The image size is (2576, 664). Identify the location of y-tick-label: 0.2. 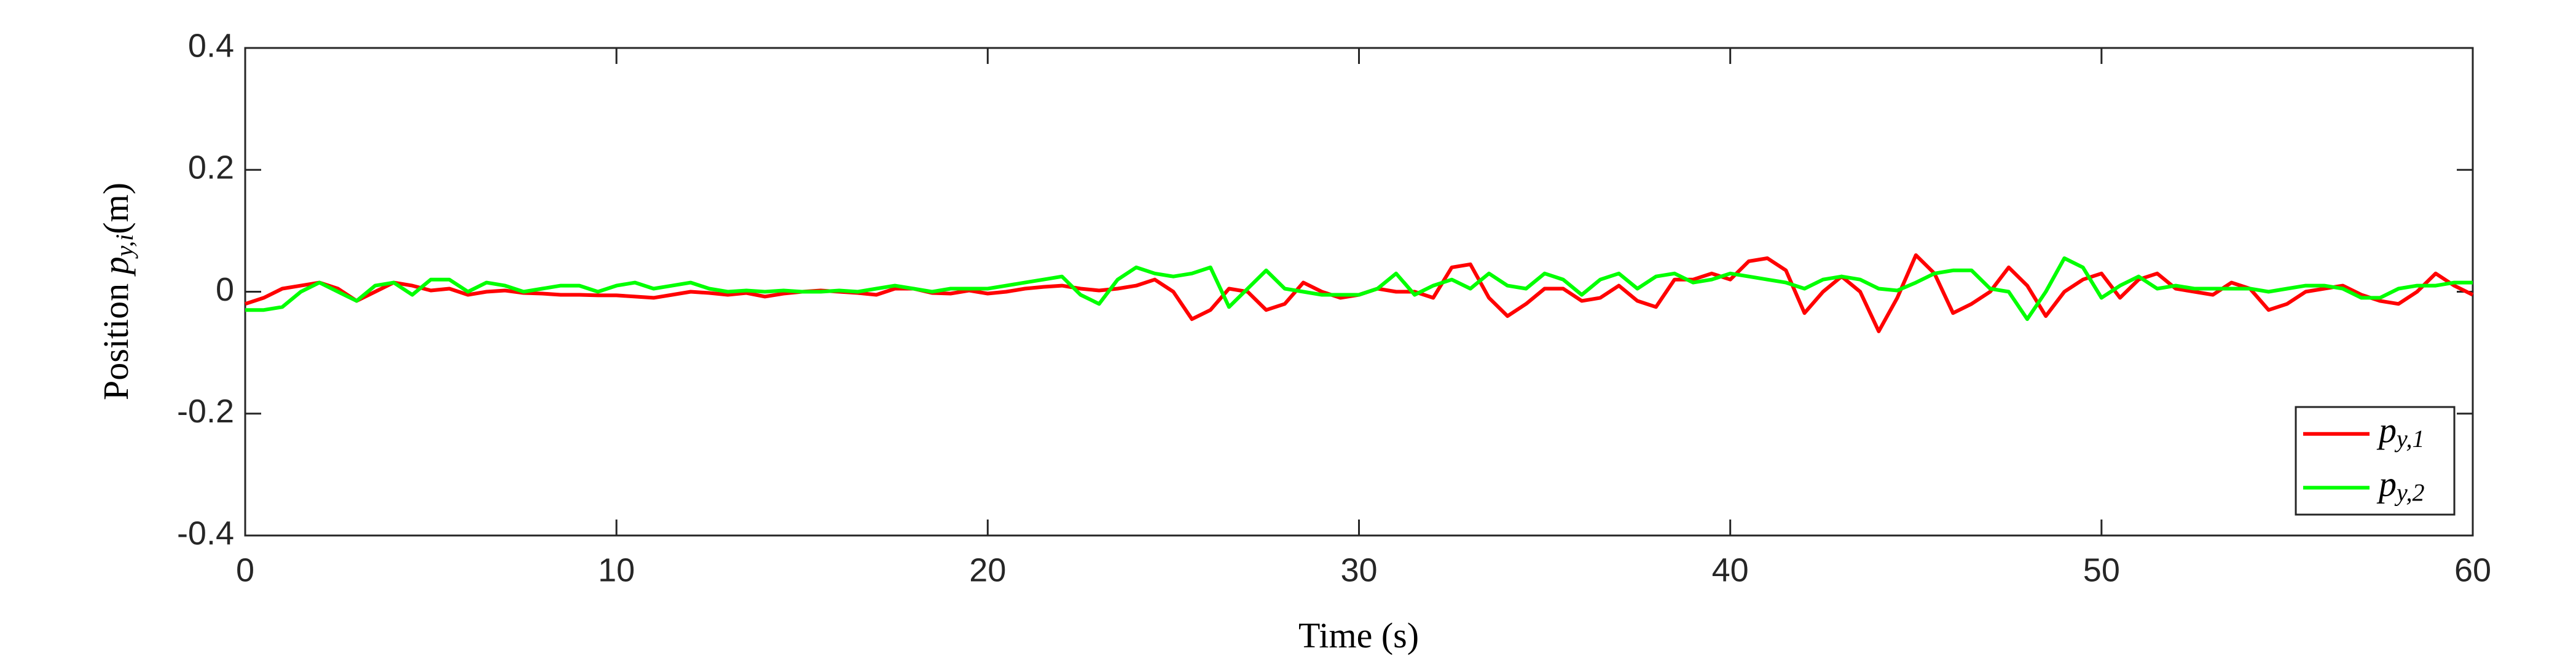
(211, 168).